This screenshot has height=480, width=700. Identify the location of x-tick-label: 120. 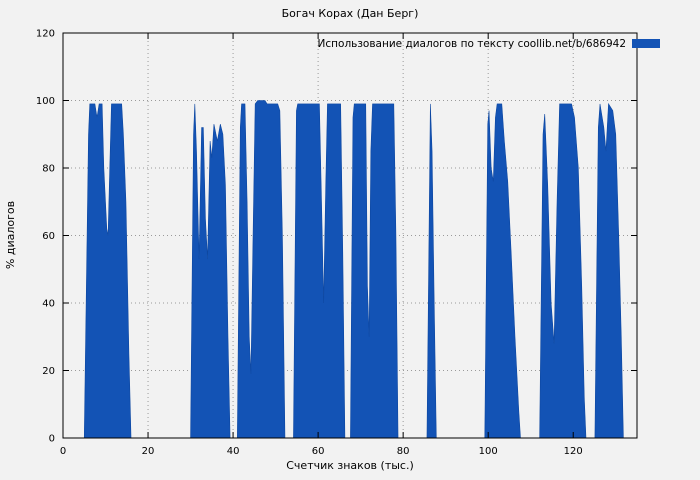
(573, 451).